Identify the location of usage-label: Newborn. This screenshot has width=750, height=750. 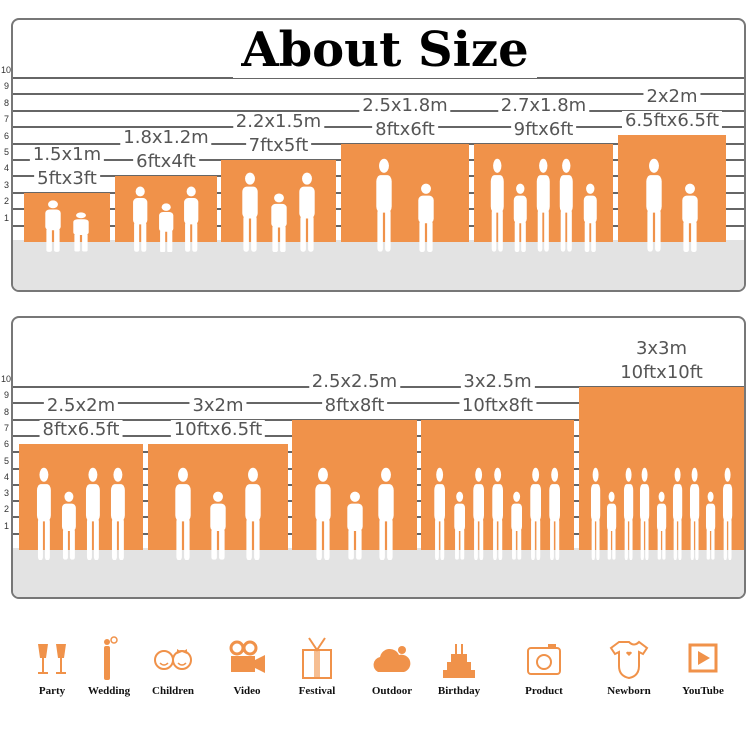
(629, 691).